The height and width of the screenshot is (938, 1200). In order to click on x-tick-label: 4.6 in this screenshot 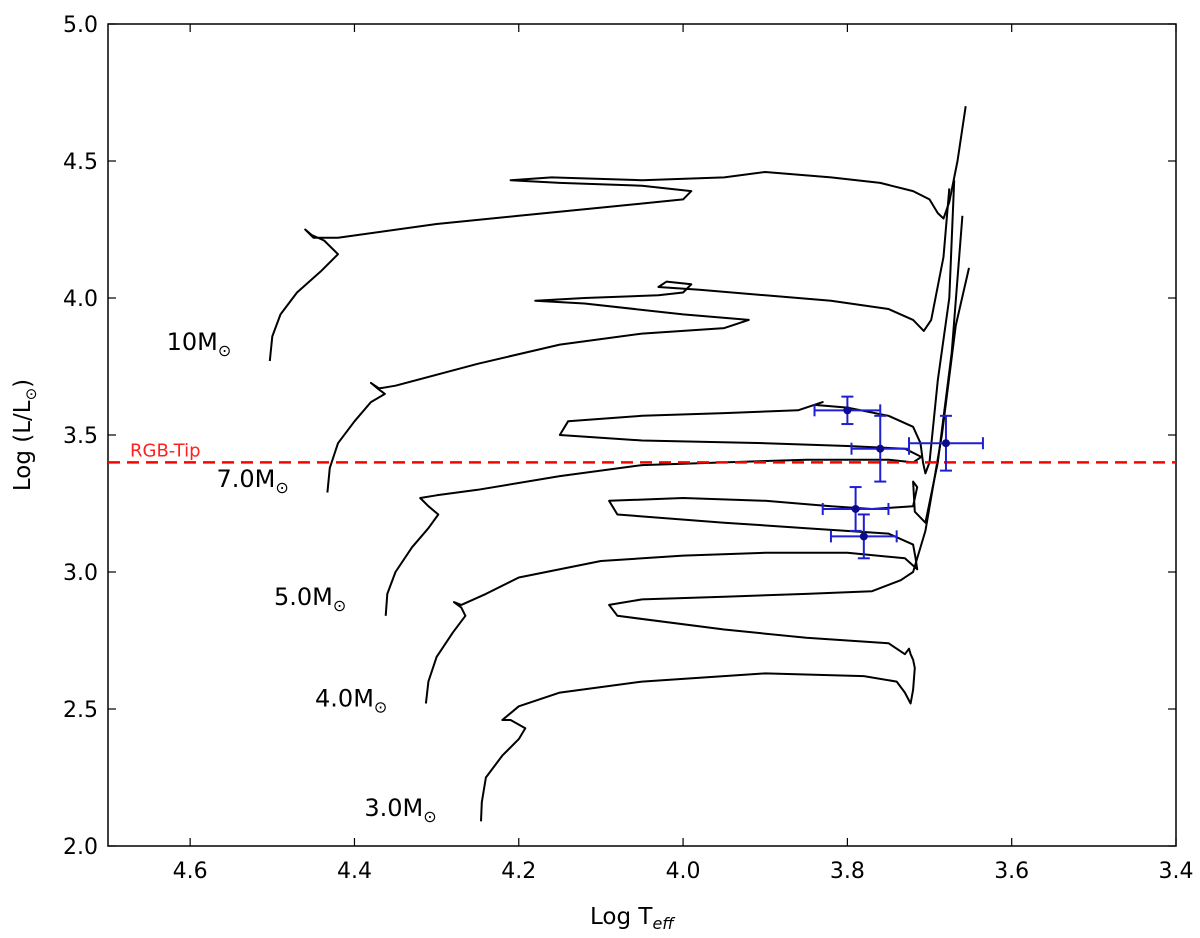, I will do `click(190, 871)`.